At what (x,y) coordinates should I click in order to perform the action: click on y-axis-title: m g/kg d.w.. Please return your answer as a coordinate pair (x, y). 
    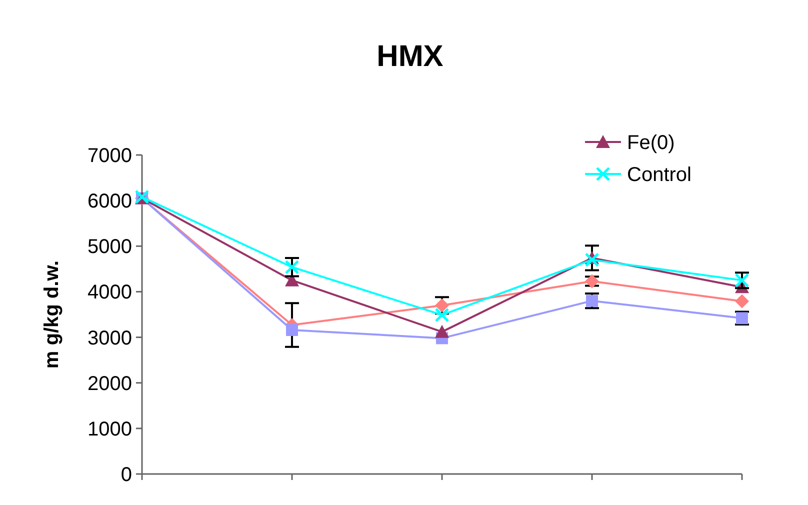
    Looking at the image, I should click on (52, 314).